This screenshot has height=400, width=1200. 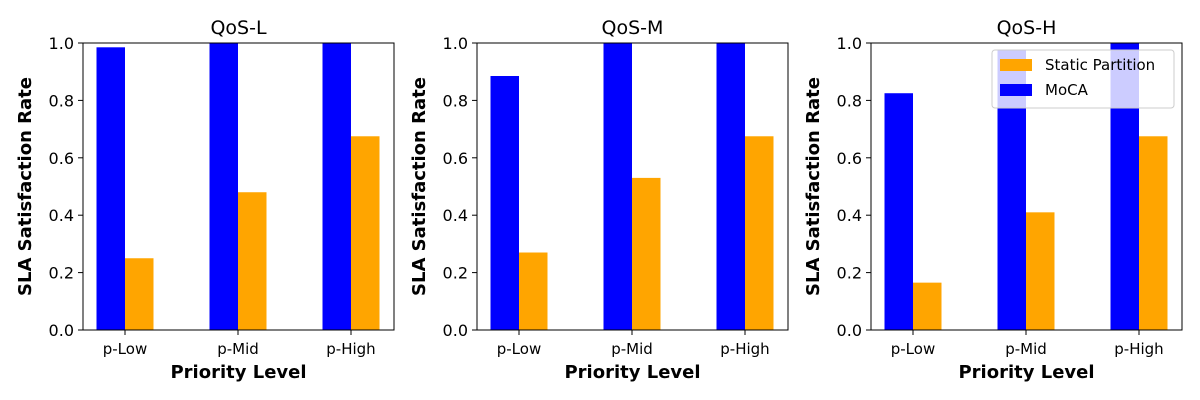 I want to click on legend-label: Static Partition, so click(x=1100, y=65).